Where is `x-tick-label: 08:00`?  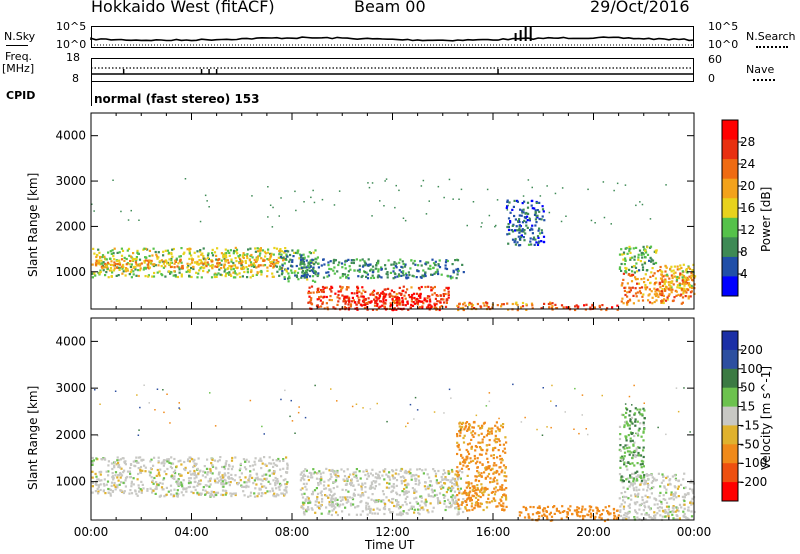 x-tick-label: 08:00 is located at coordinates (292, 532).